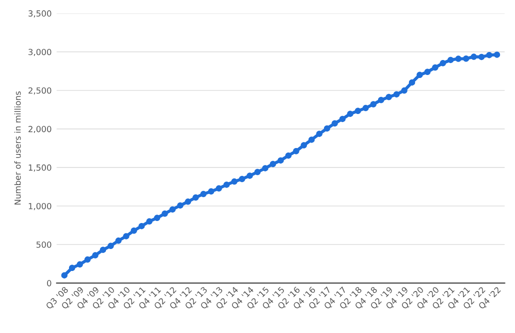 This screenshot has width=515, height=333. Describe the element at coordinates (40, 168) in the screenshot. I see `y-tick-label: 1,500` at that location.